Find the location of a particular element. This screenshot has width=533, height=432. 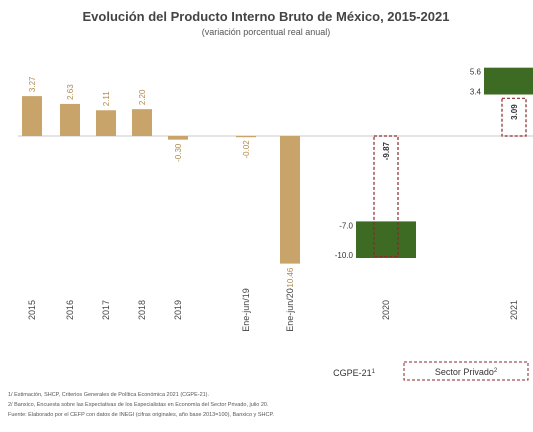

bar-Ene-jun/19 is located at coordinates (246, 137).